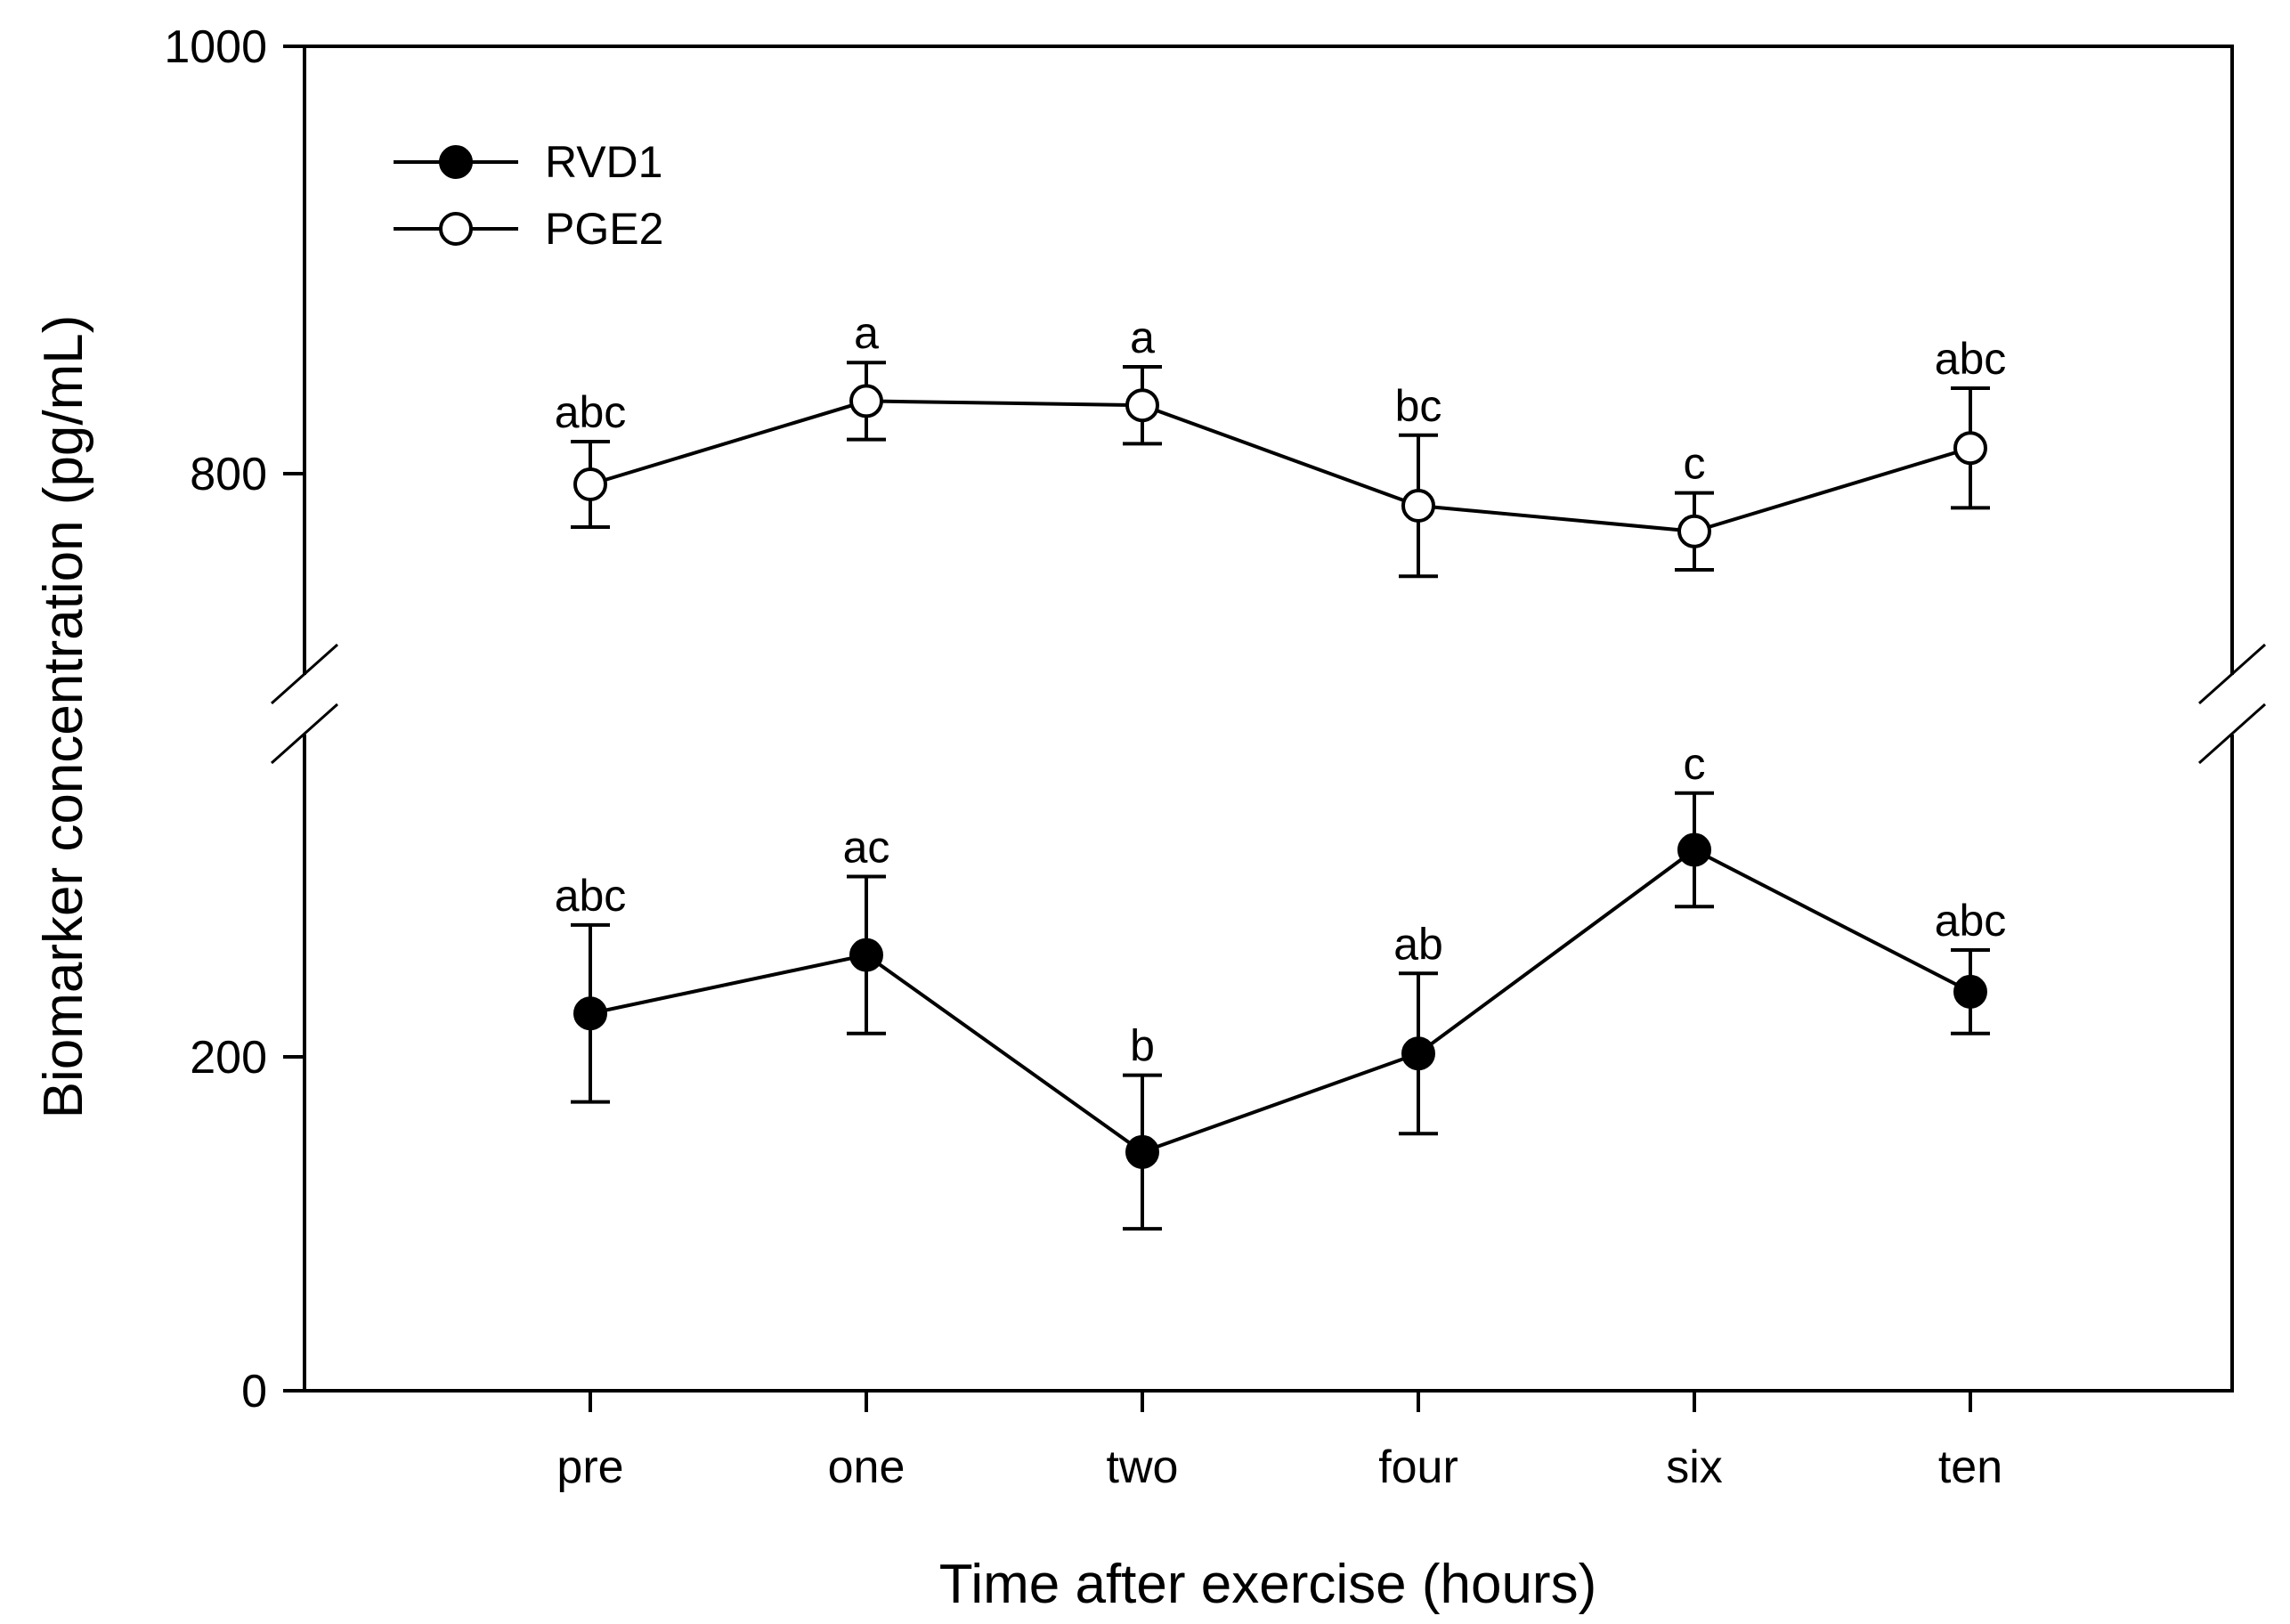  I want to click on x-tick-label: six, so click(1694, 1467).